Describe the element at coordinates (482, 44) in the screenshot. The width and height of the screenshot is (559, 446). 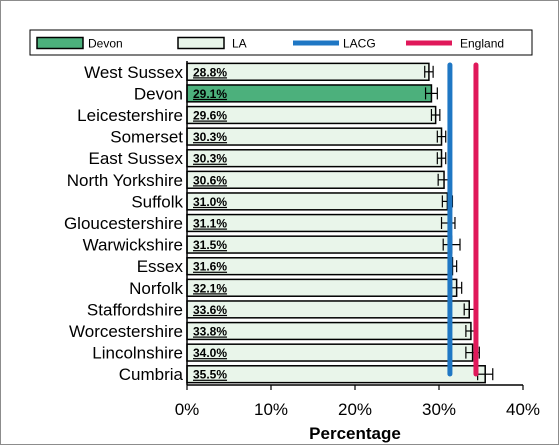
I see `legend-label-england: England` at that location.